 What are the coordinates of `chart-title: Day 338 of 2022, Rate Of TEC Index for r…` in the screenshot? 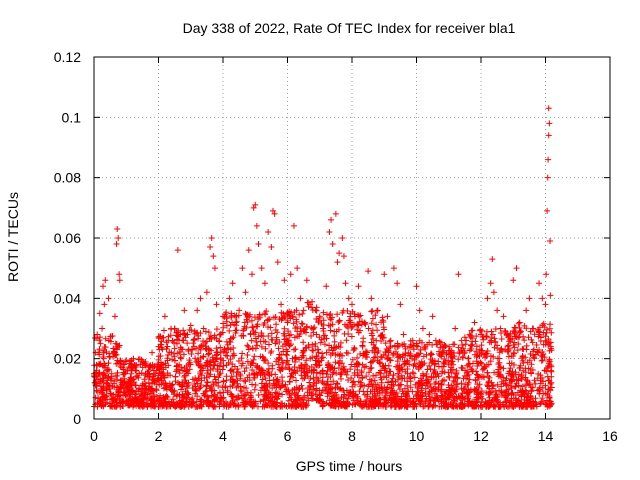 It's located at (349, 28).